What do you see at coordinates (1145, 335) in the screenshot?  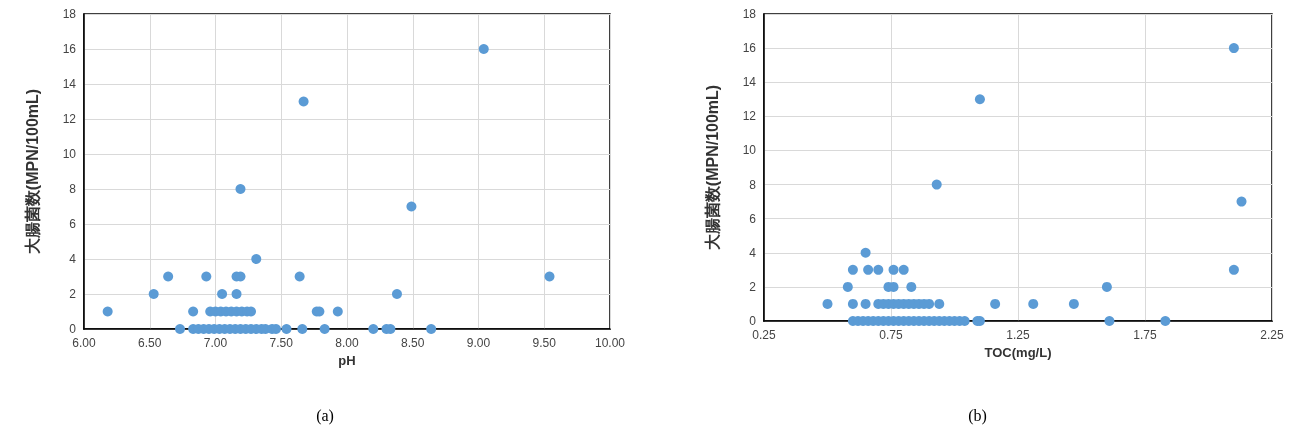 I see `x-tick-label: 1.75` at bounding box center [1145, 335].